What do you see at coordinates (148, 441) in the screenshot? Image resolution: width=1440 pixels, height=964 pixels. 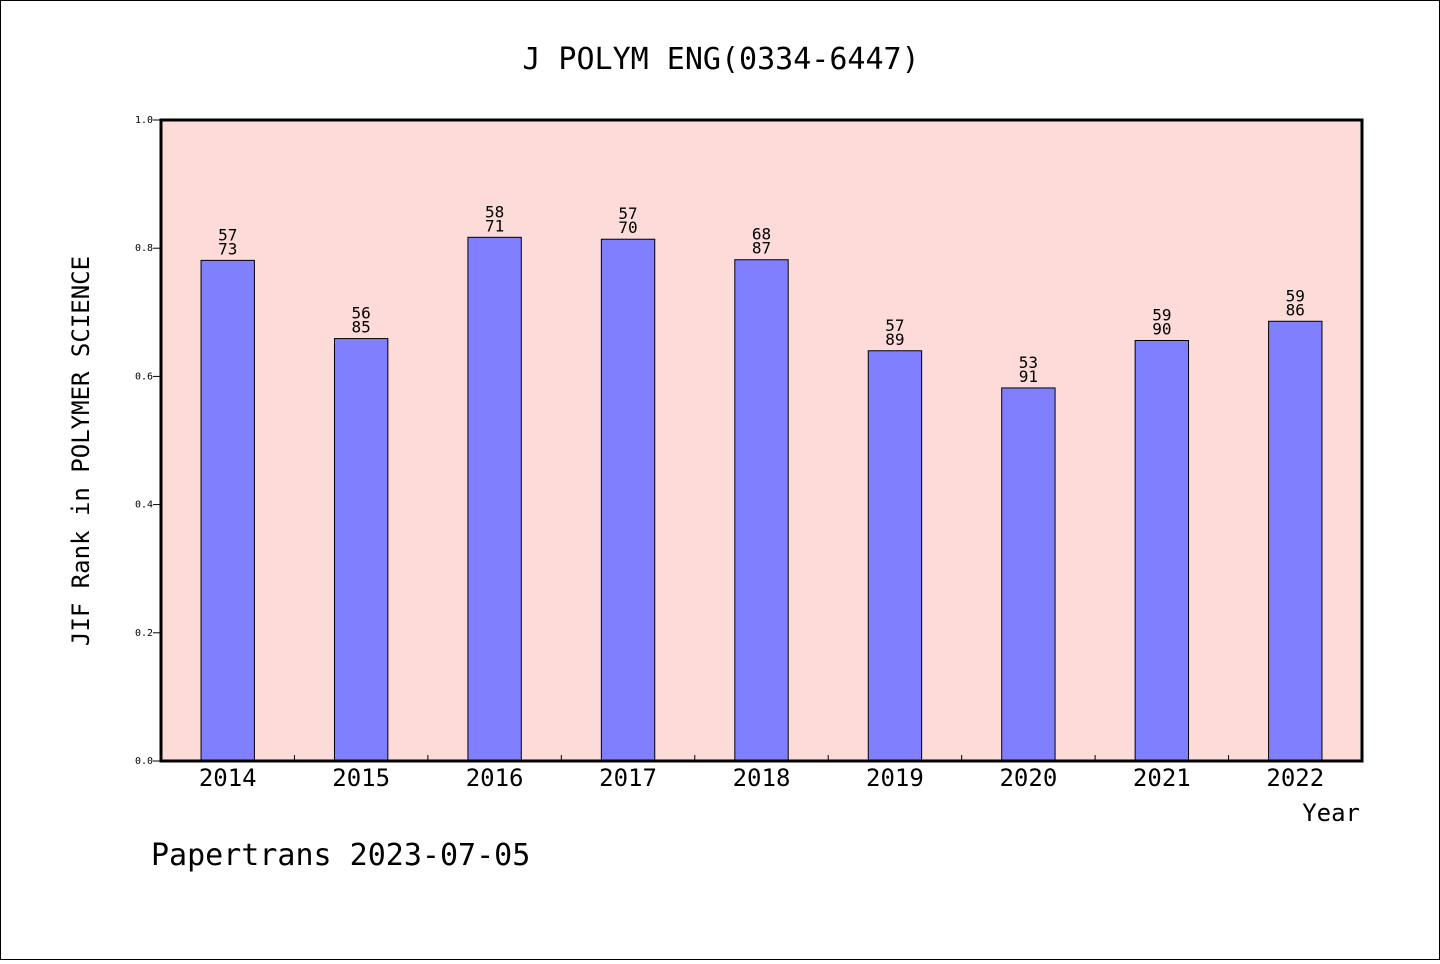 I see `y-axis-ticks: 0.0 0.2 0.4 0.6 0.8 1.0` at bounding box center [148, 441].